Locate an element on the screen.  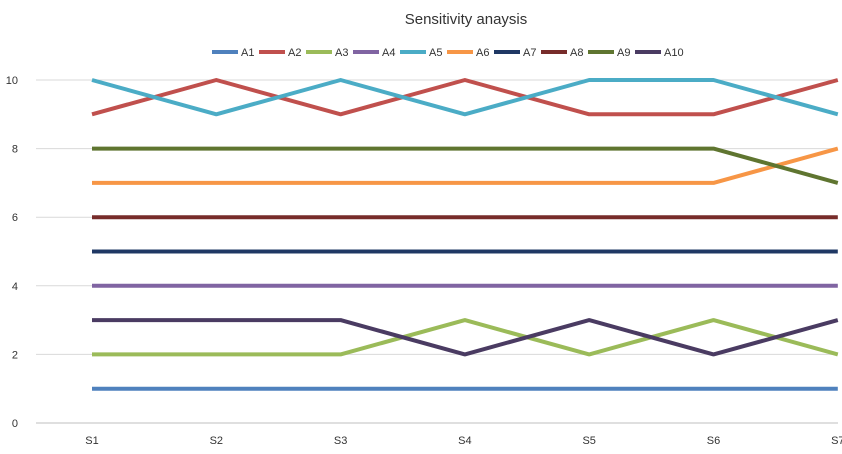
x-axis: S1 S2 S3 S4 S5 S6 S7 is located at coordinates (463, 441).